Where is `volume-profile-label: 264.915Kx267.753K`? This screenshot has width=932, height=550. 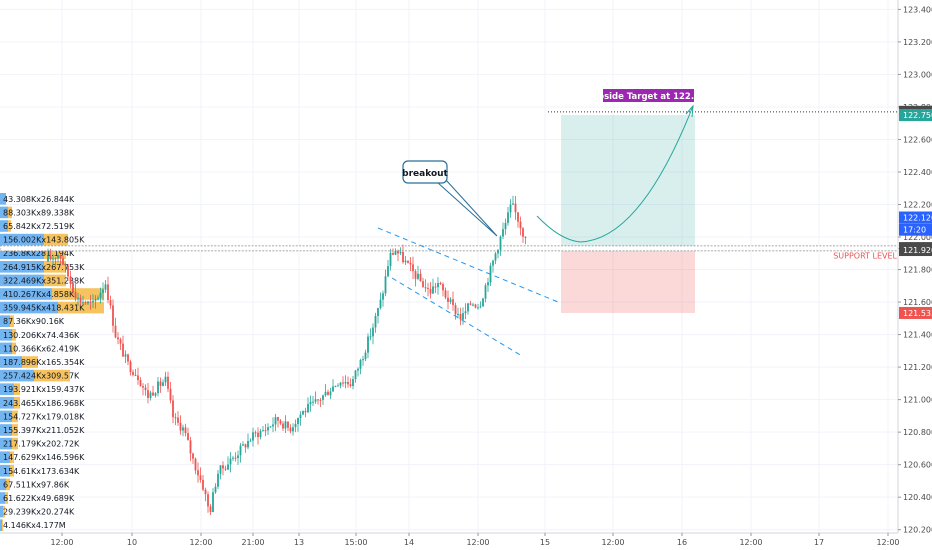
volume-profile-label: 264.915Kx267.753K is located at coordinates (44, 267).